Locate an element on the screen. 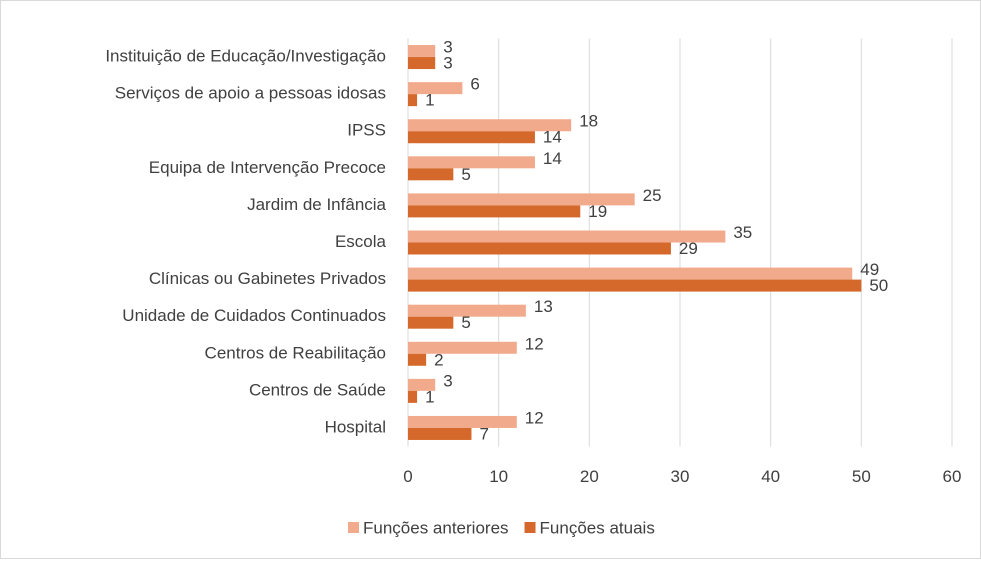  data-label: 7 is located at coordinates (483, 433).